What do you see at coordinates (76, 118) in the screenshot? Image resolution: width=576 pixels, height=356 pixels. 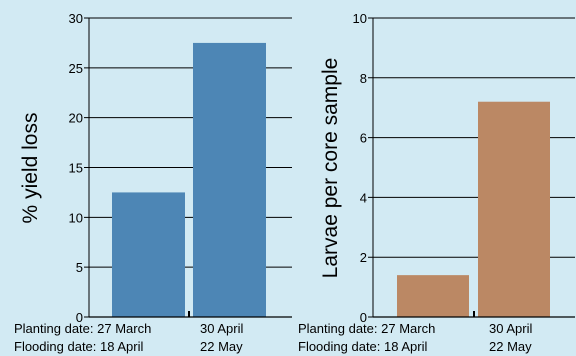 I see `y-tick-label: 20` at bounding box center [76, 118].